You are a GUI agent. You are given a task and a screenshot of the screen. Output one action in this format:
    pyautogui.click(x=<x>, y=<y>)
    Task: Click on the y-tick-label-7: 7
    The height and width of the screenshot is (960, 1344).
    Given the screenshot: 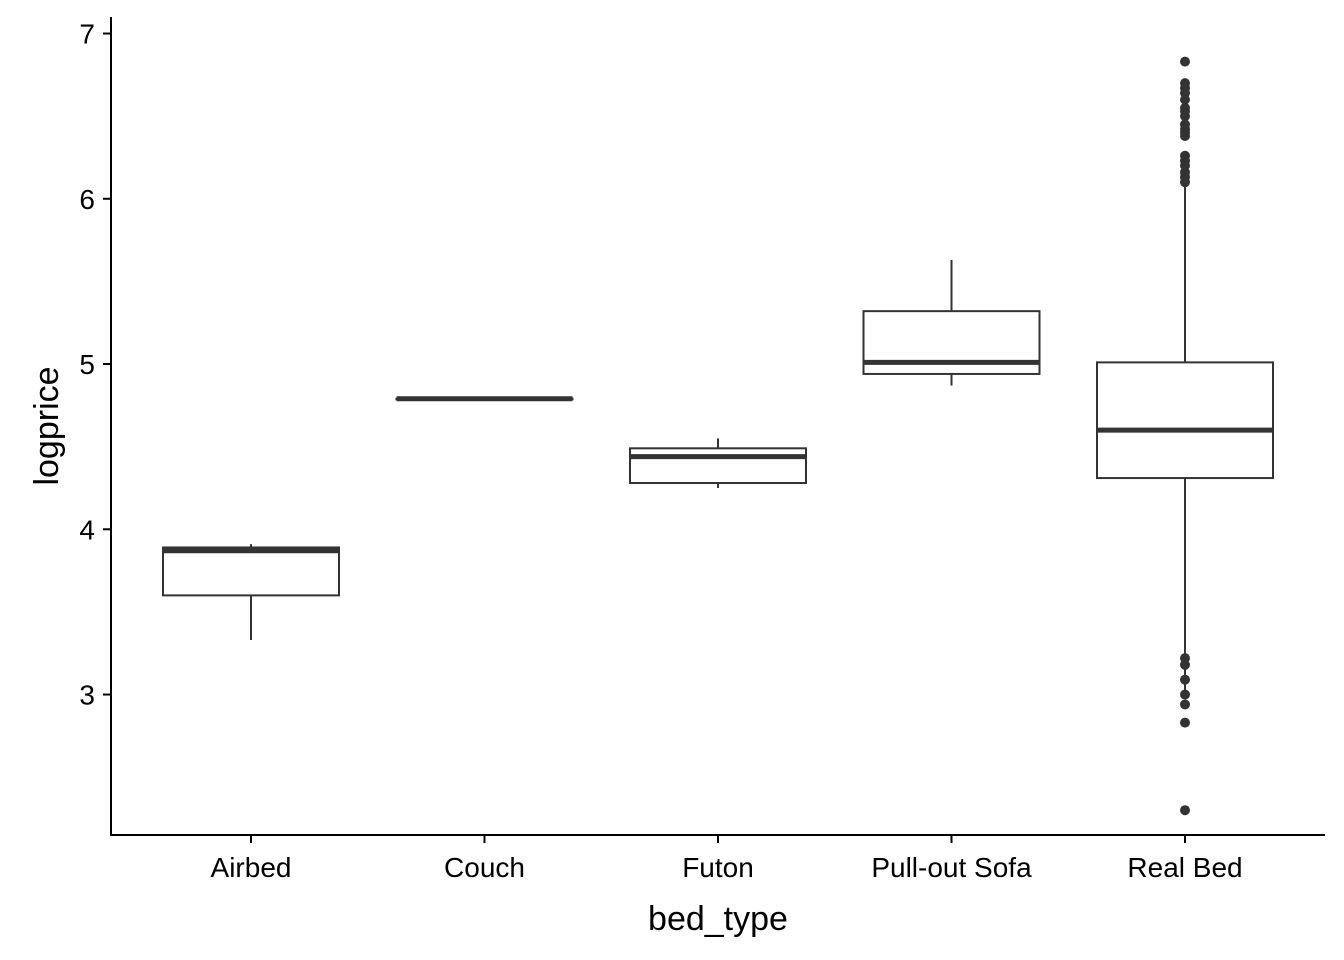 What is the action you would take?
    pyautogui.click(x=87, y=34)
    